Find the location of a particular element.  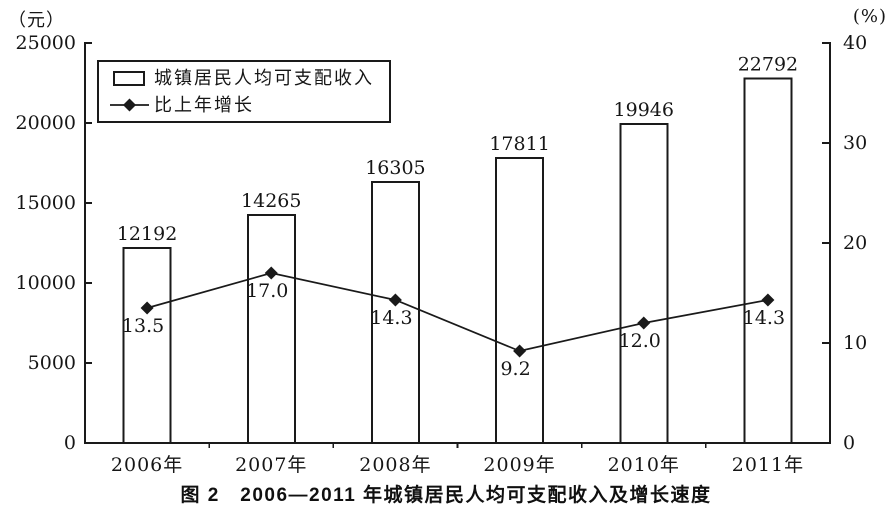

legend-box is located at coordinates (244, 91).